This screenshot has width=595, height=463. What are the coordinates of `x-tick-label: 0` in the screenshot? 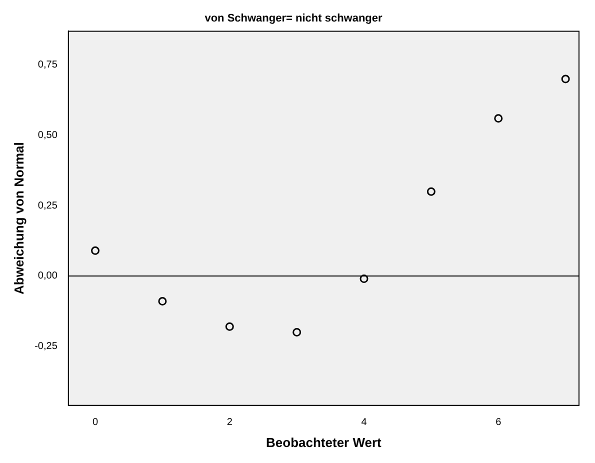 It's located at (95, 422).